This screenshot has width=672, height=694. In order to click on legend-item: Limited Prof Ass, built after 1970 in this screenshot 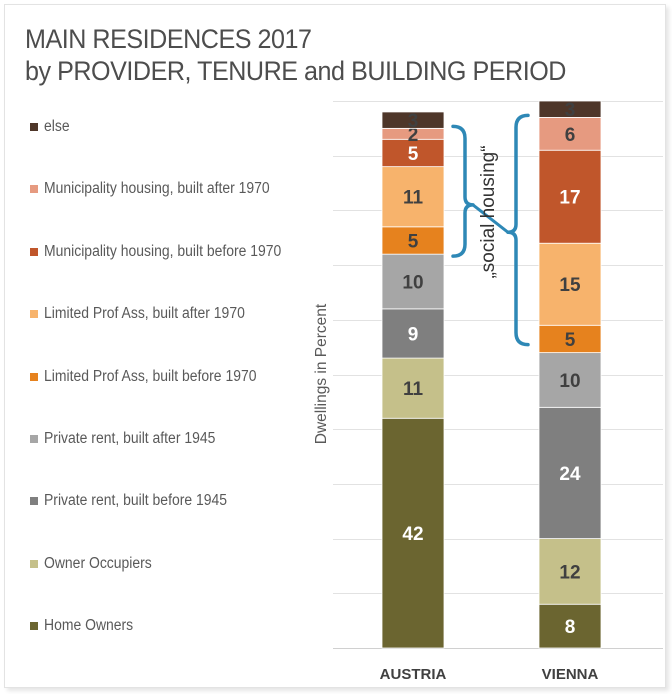, I will do `click(148, 314)`.